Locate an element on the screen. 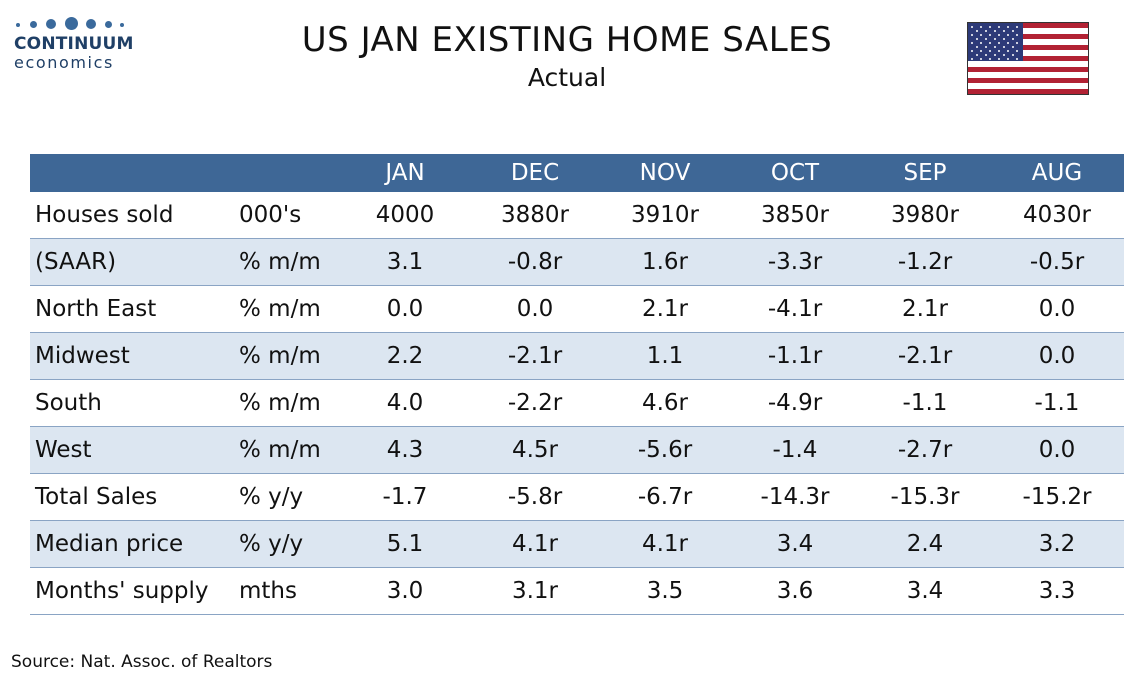 The image size is (1134, 680). value-cell: -1.1r is located at coordinates (795, 356).